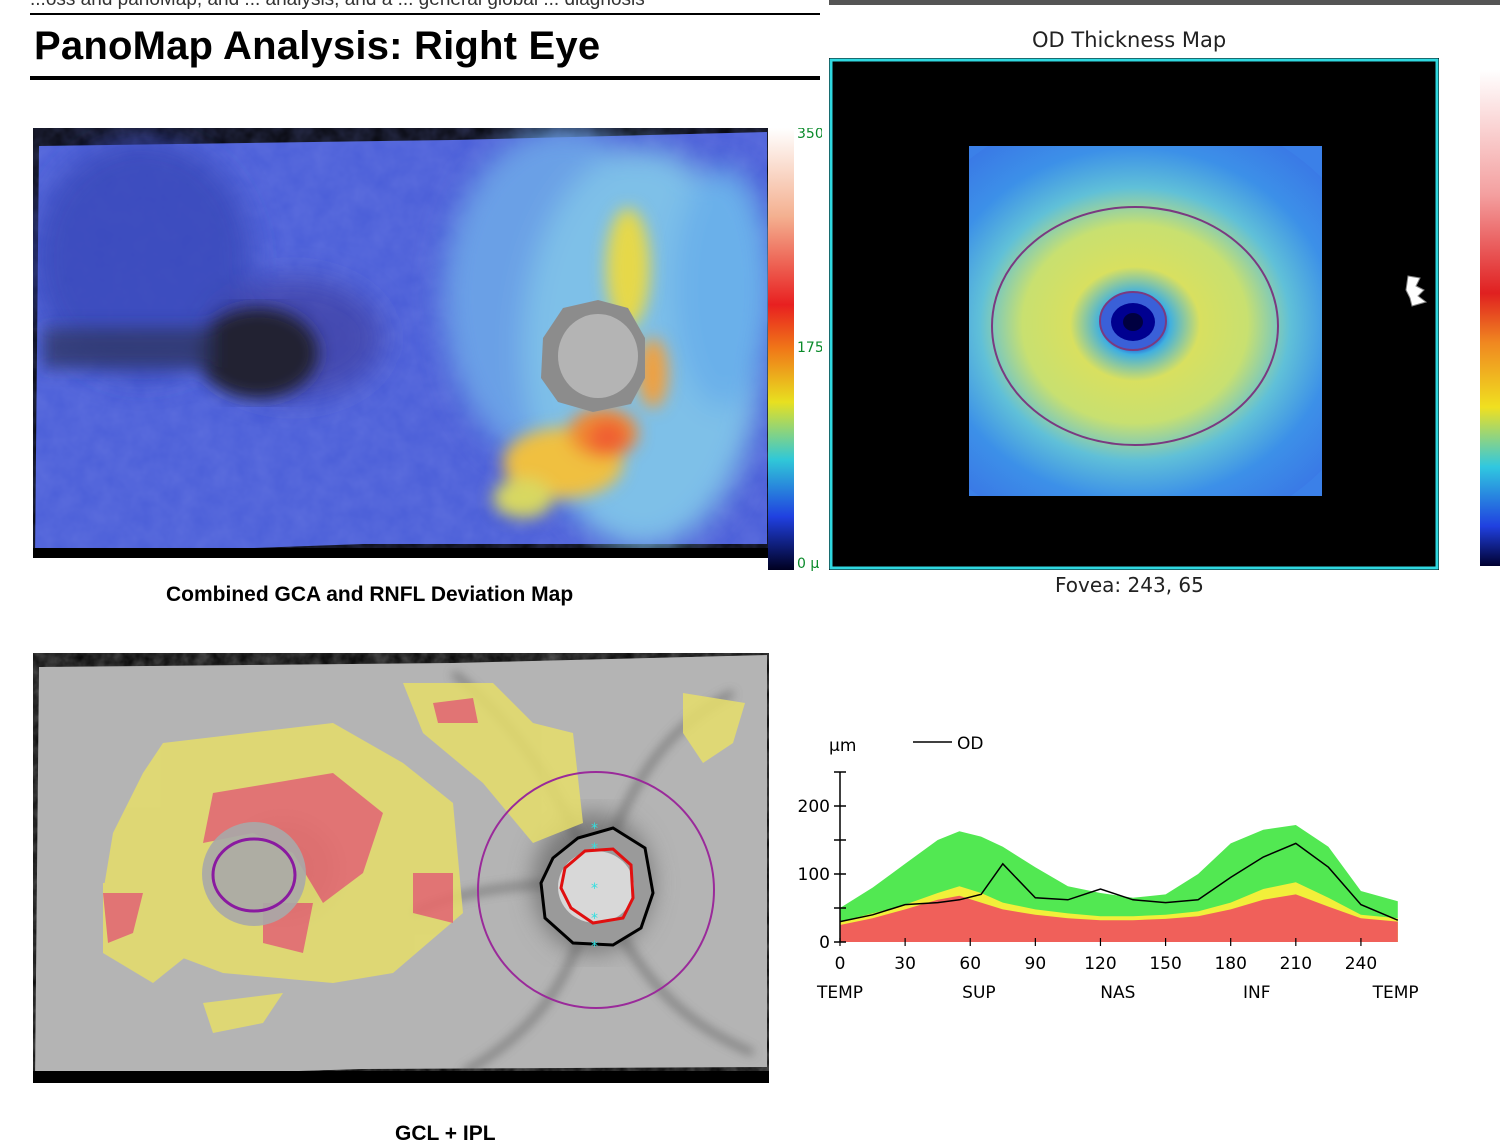 Image resolution: width=1500 pixels, height=1146 pixels. I want to click on thickness-map-title: OD Thickness Map, so click(1129, 40).